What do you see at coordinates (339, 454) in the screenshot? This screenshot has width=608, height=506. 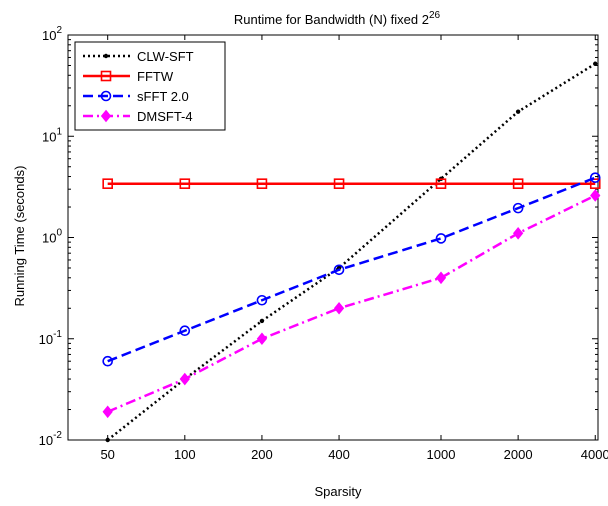 I see `x-tick-label-400: 400` at bounding box center [339, 454].